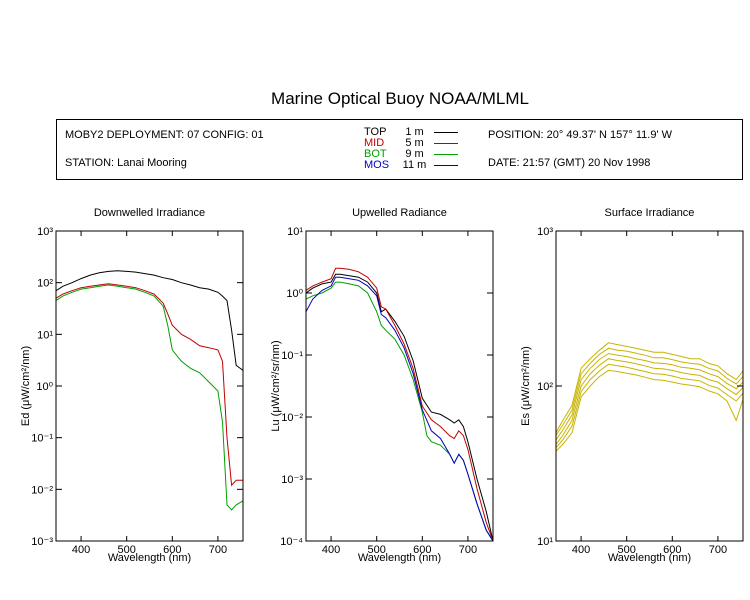  I want to click on legend-entry-top: TOP 1 m, so click(414, 132).